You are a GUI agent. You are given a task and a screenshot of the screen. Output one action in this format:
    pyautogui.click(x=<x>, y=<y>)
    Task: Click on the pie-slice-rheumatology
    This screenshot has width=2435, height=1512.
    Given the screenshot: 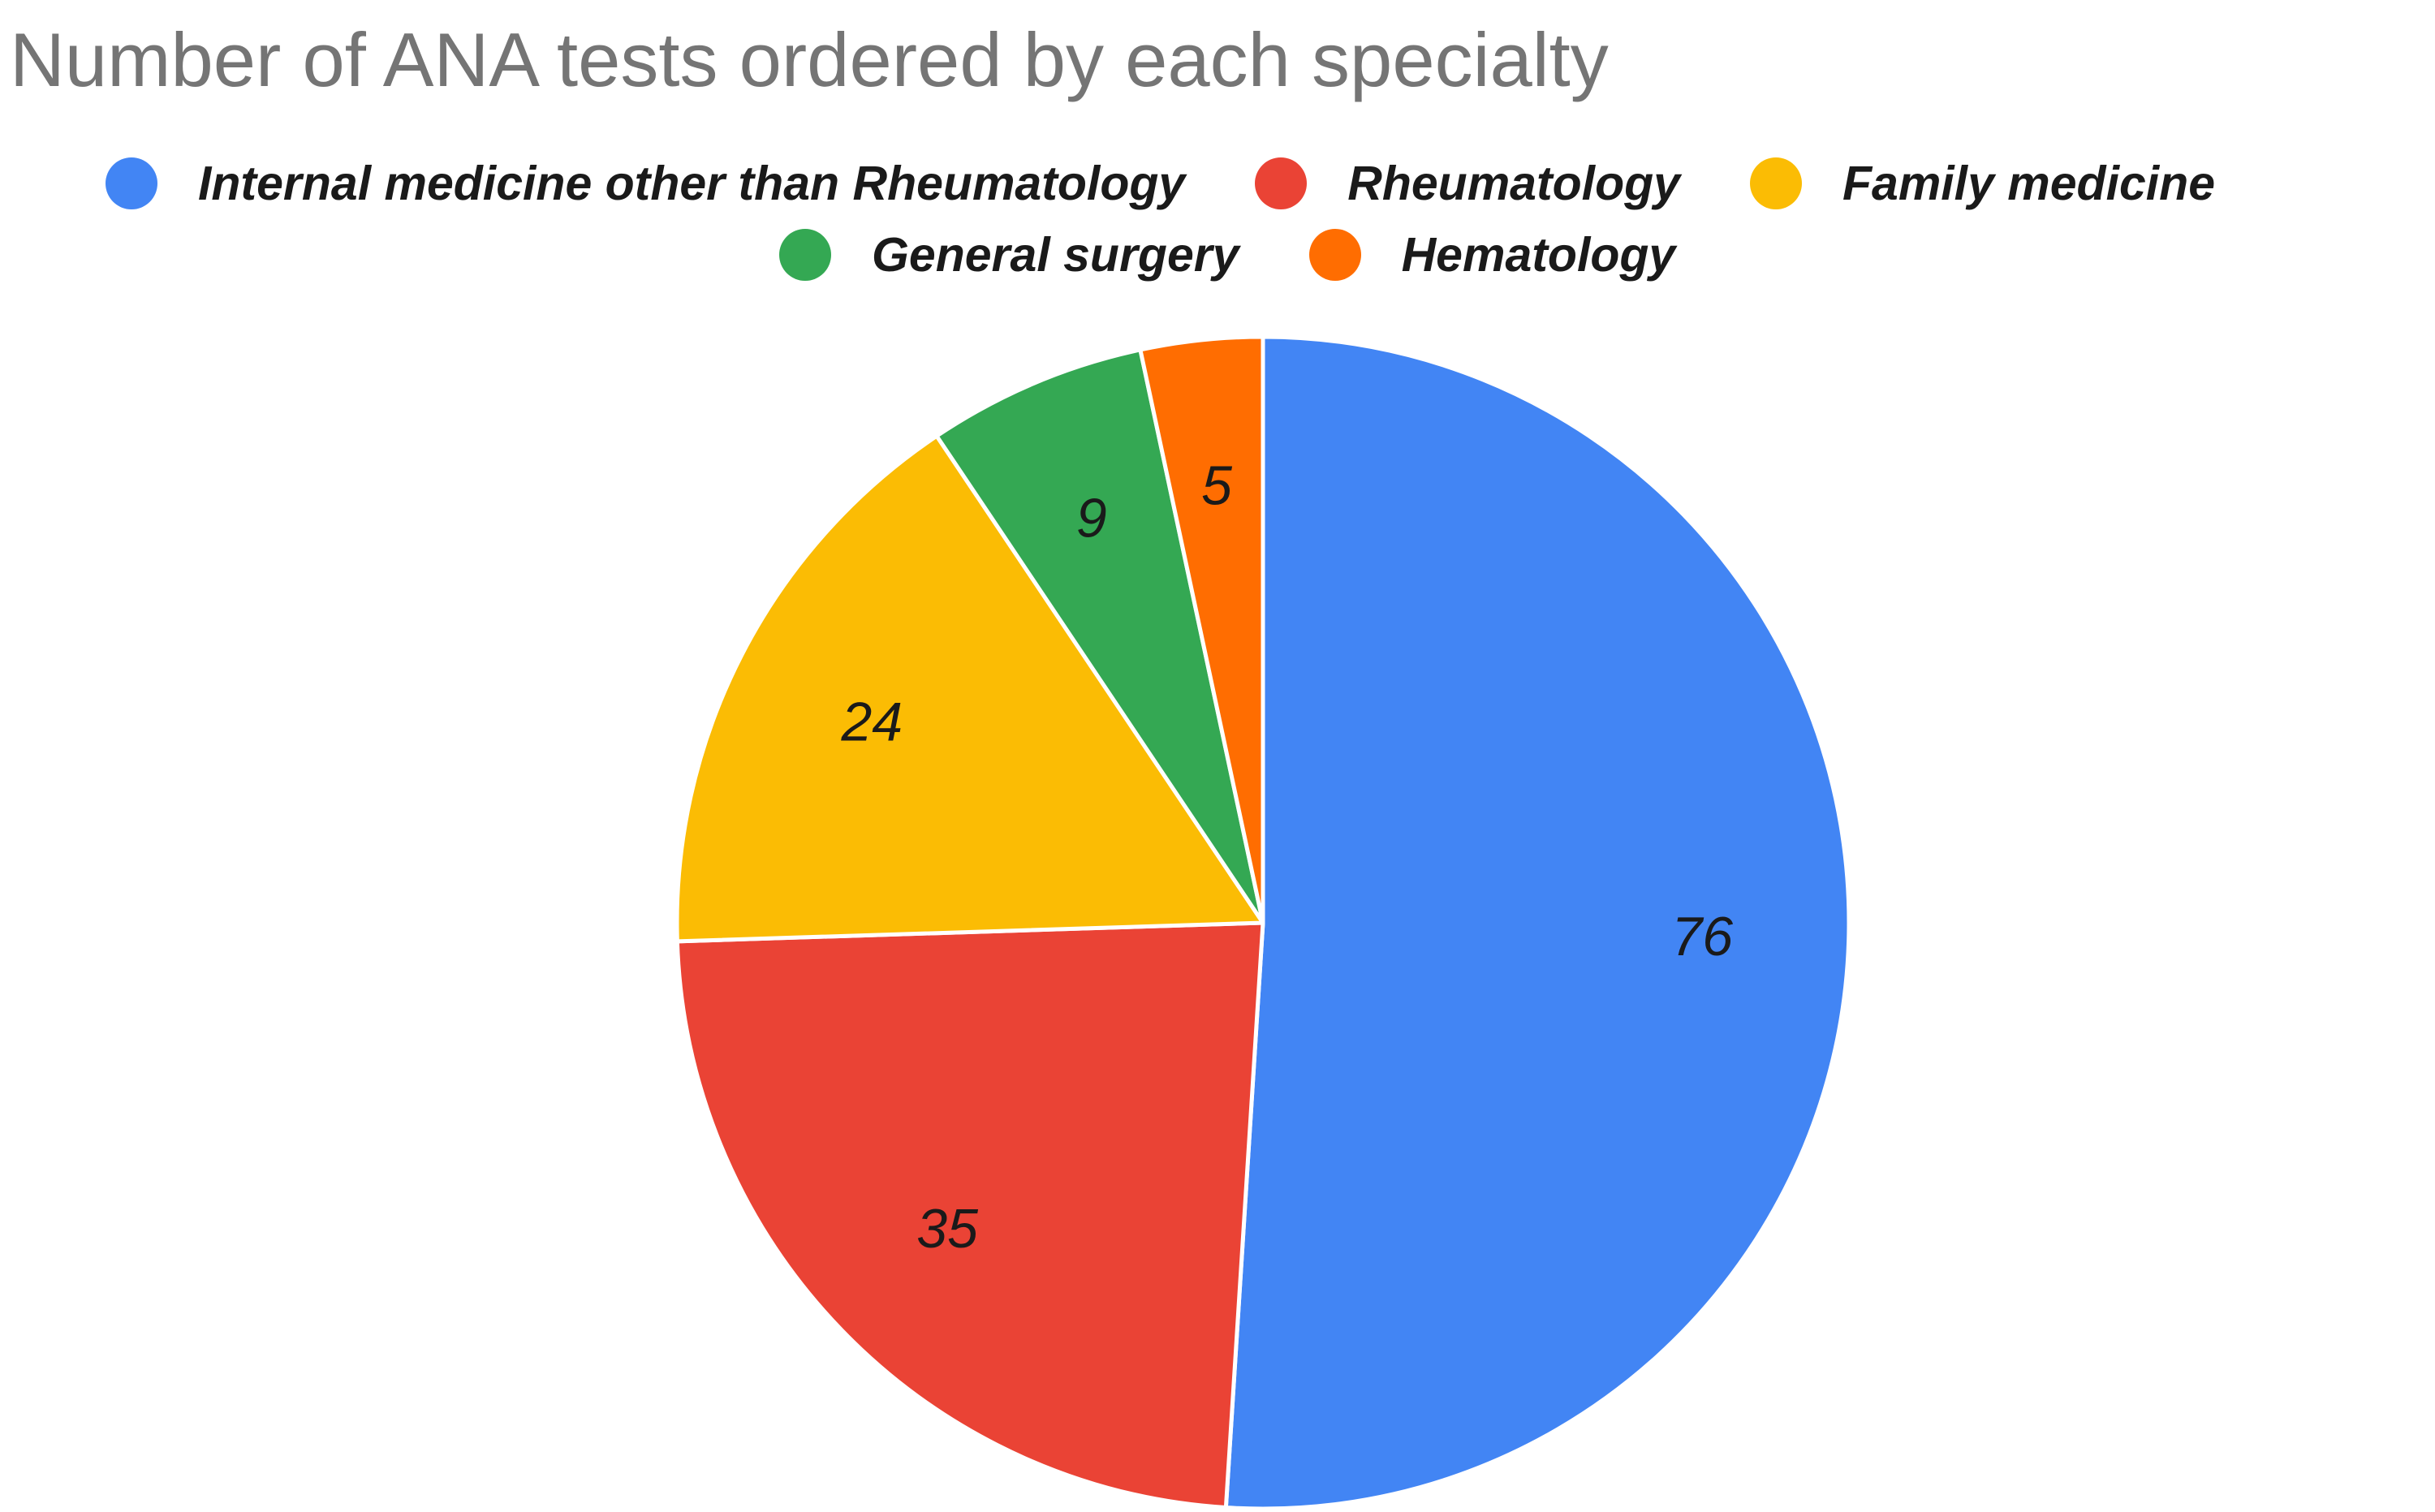 What is the action you would take?
    pyautogui.click(x=969, y=1215)
    